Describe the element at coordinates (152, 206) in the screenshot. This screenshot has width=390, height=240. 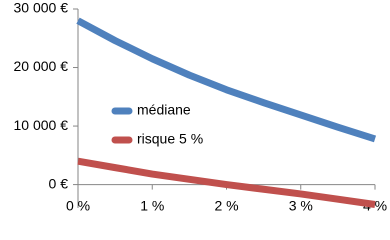
I see `x-tick-label: 1 %` at that location.